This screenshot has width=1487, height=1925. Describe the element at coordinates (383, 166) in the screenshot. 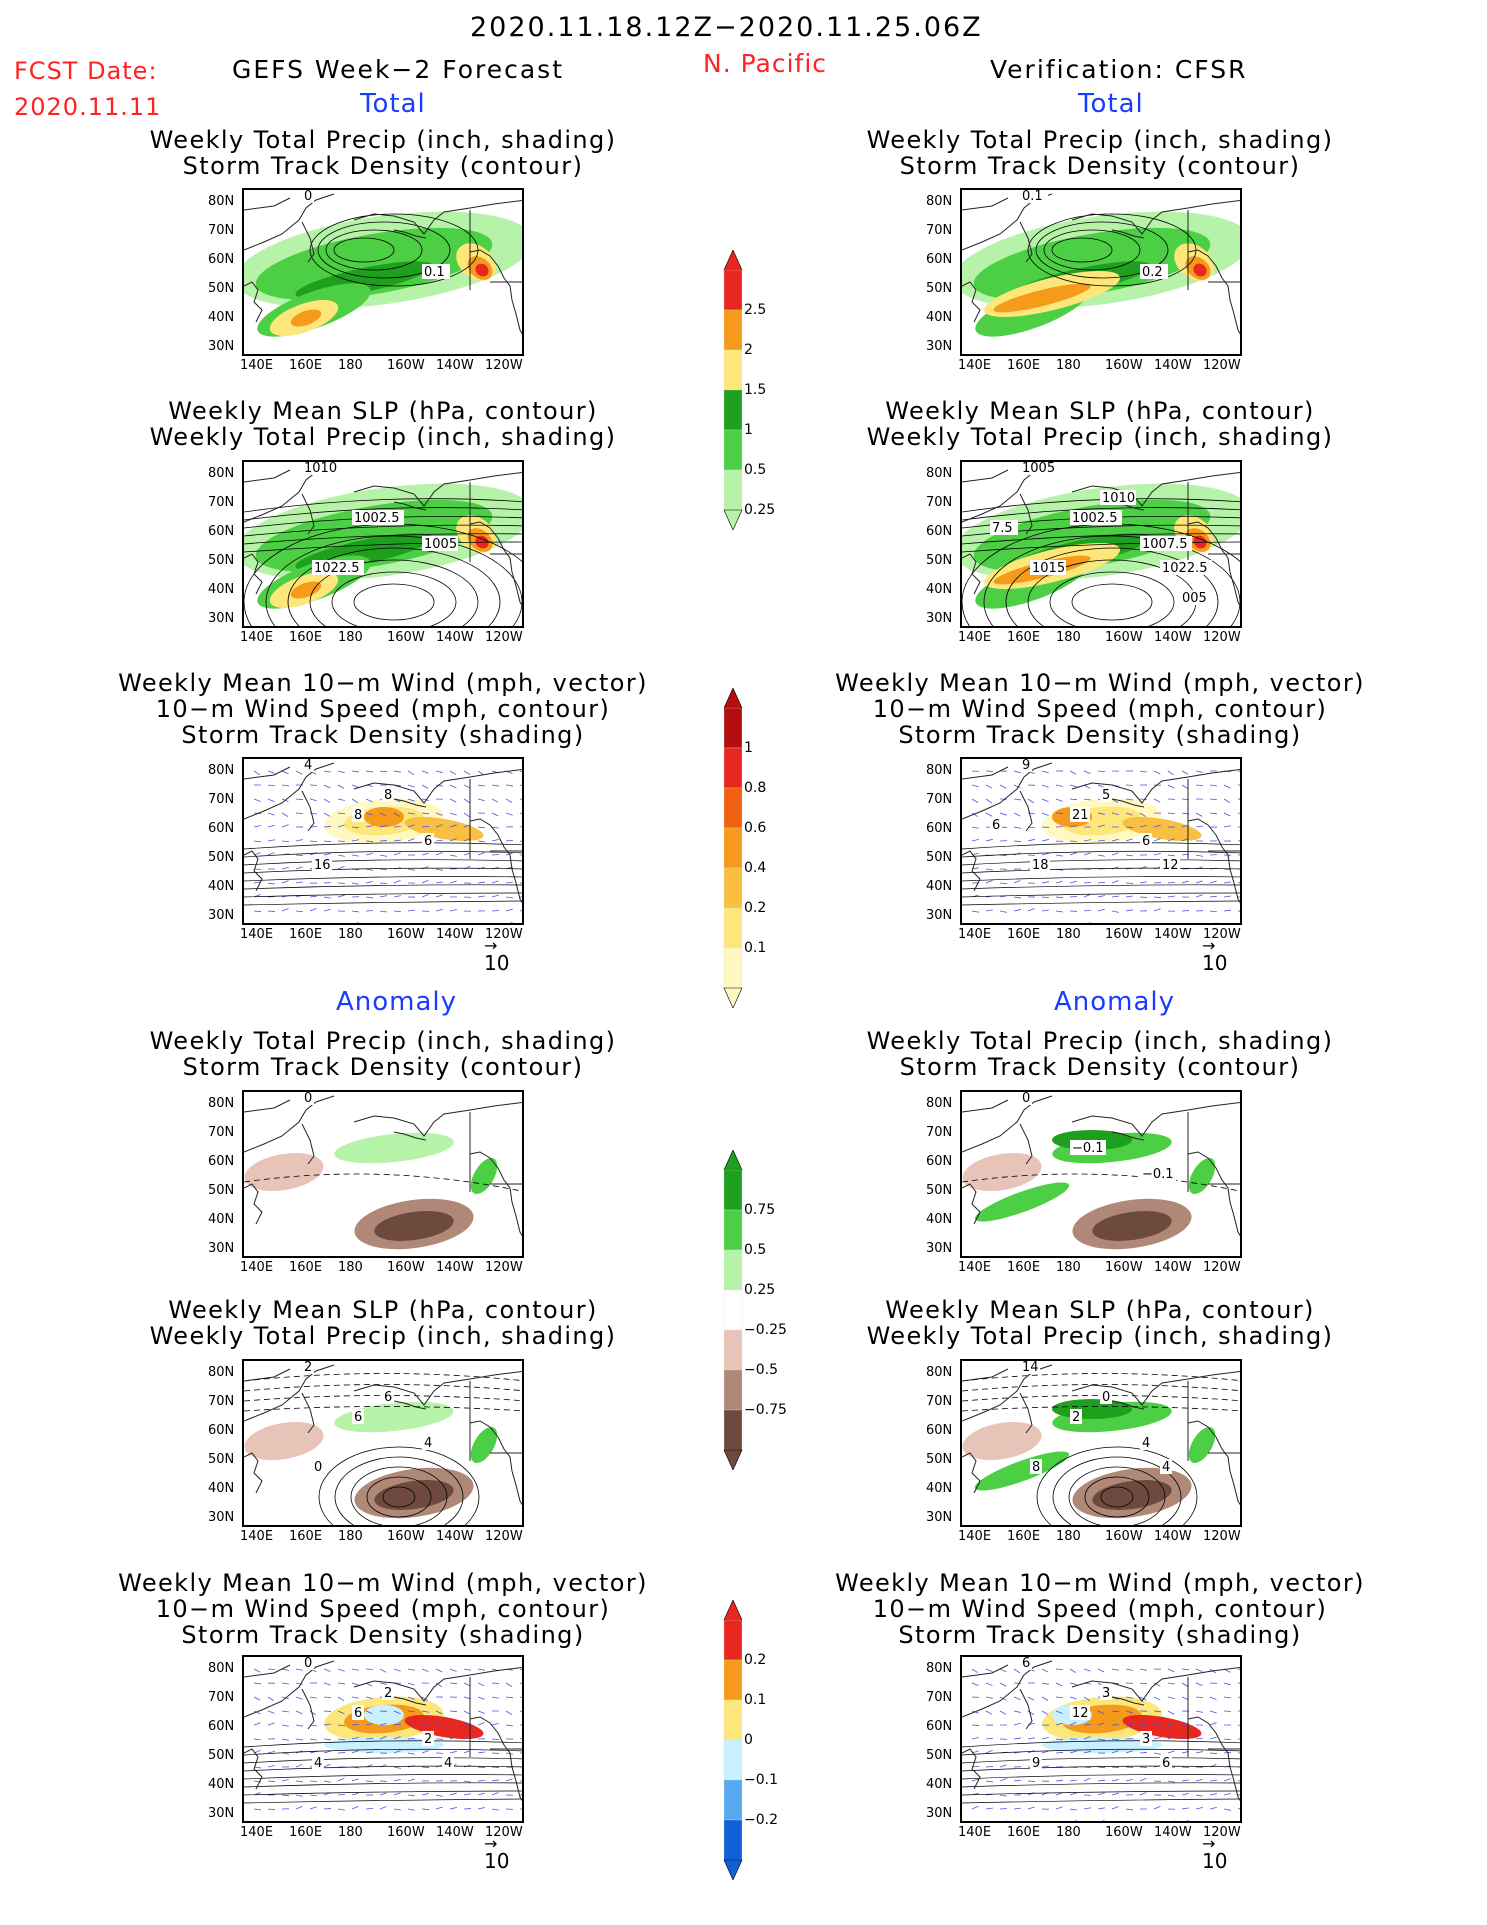

I see `panel-title-line: Storm Track Density (contour)` at that location.